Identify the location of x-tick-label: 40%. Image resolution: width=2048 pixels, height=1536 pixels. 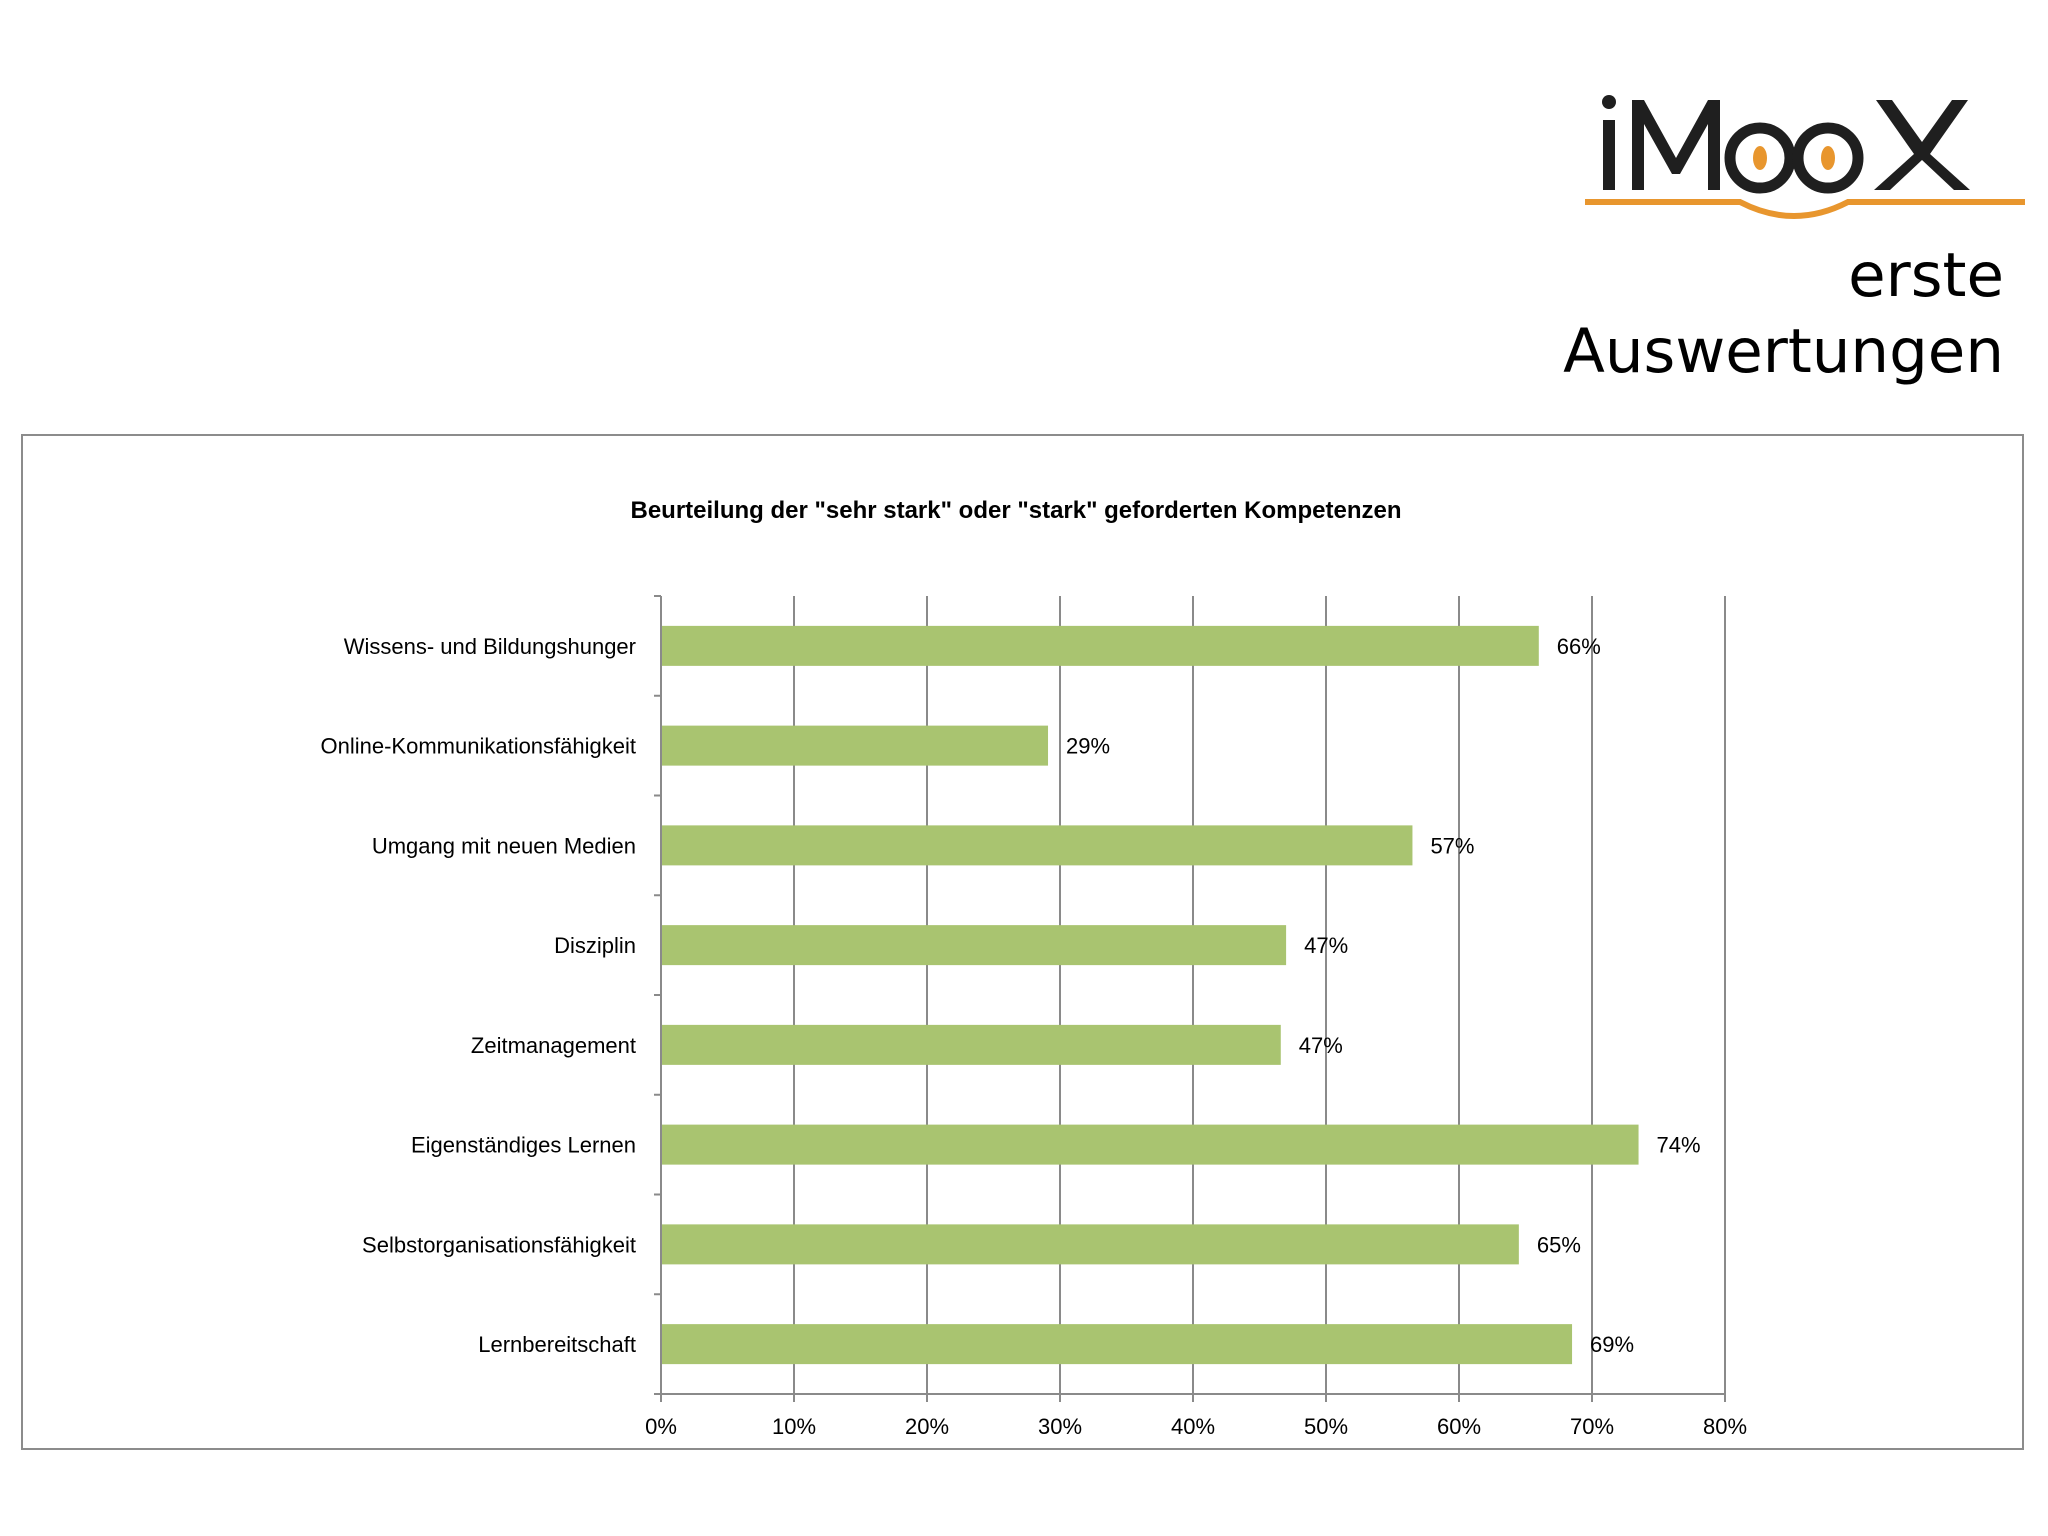
(1193, 1426).